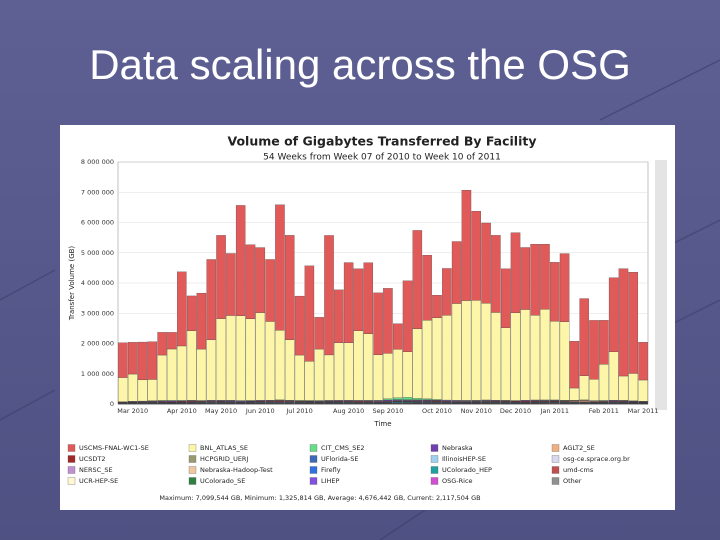  Describe the element at coordinates (348, 411) in the screenshot. I see `x-tick-label: Aug 2010` at that location.